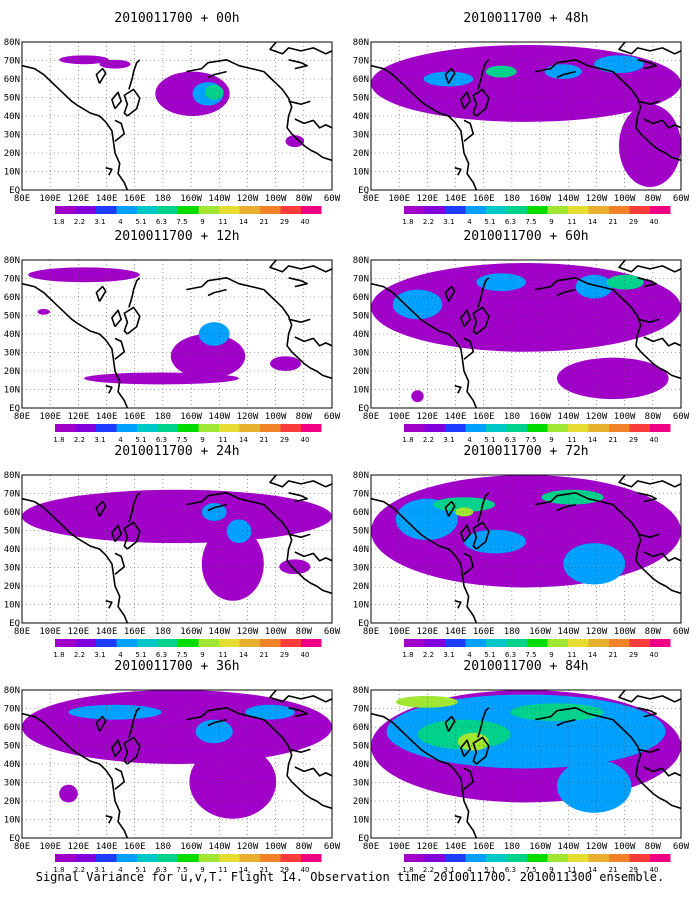  Describe the element at coordinates (219, 632) in the screenshot. I see `x-tick-label: 140W` at that location.